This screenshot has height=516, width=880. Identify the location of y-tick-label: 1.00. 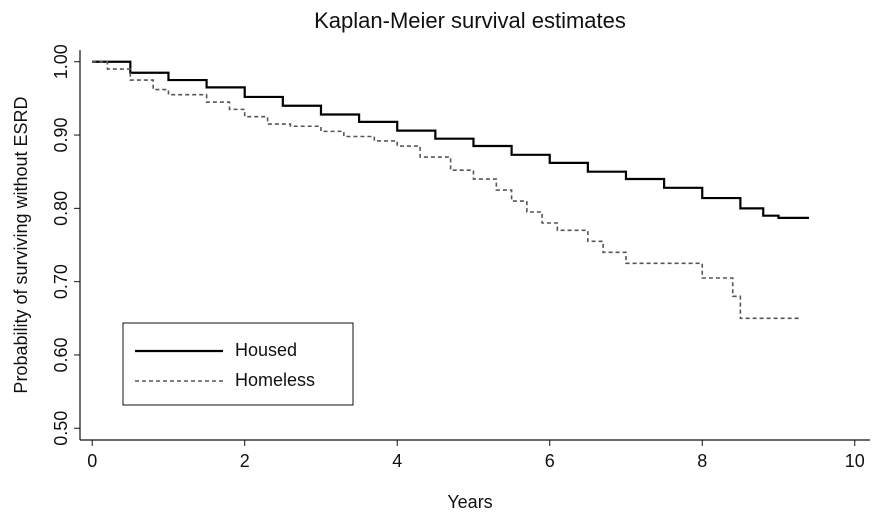
(61, 61).